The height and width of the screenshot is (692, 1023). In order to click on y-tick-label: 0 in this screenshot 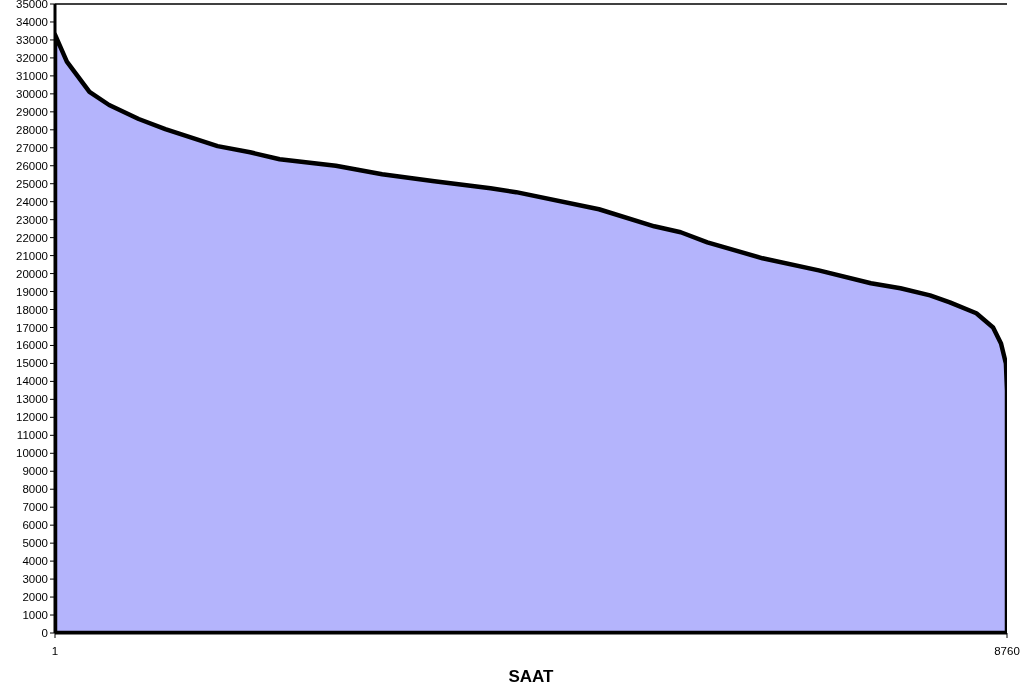, I will do `click(44, 633)`.